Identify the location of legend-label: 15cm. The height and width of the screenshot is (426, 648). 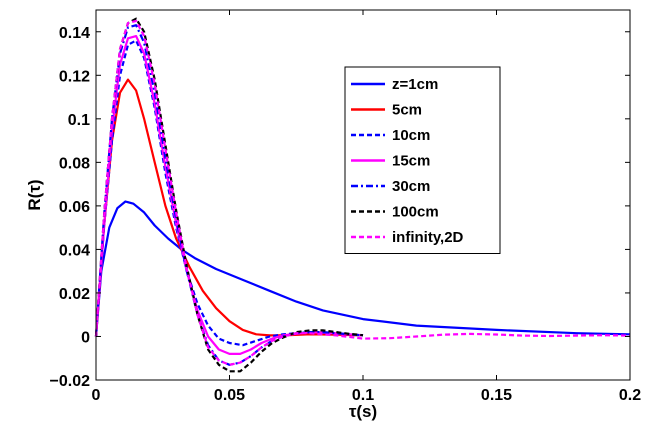
(411, 161).